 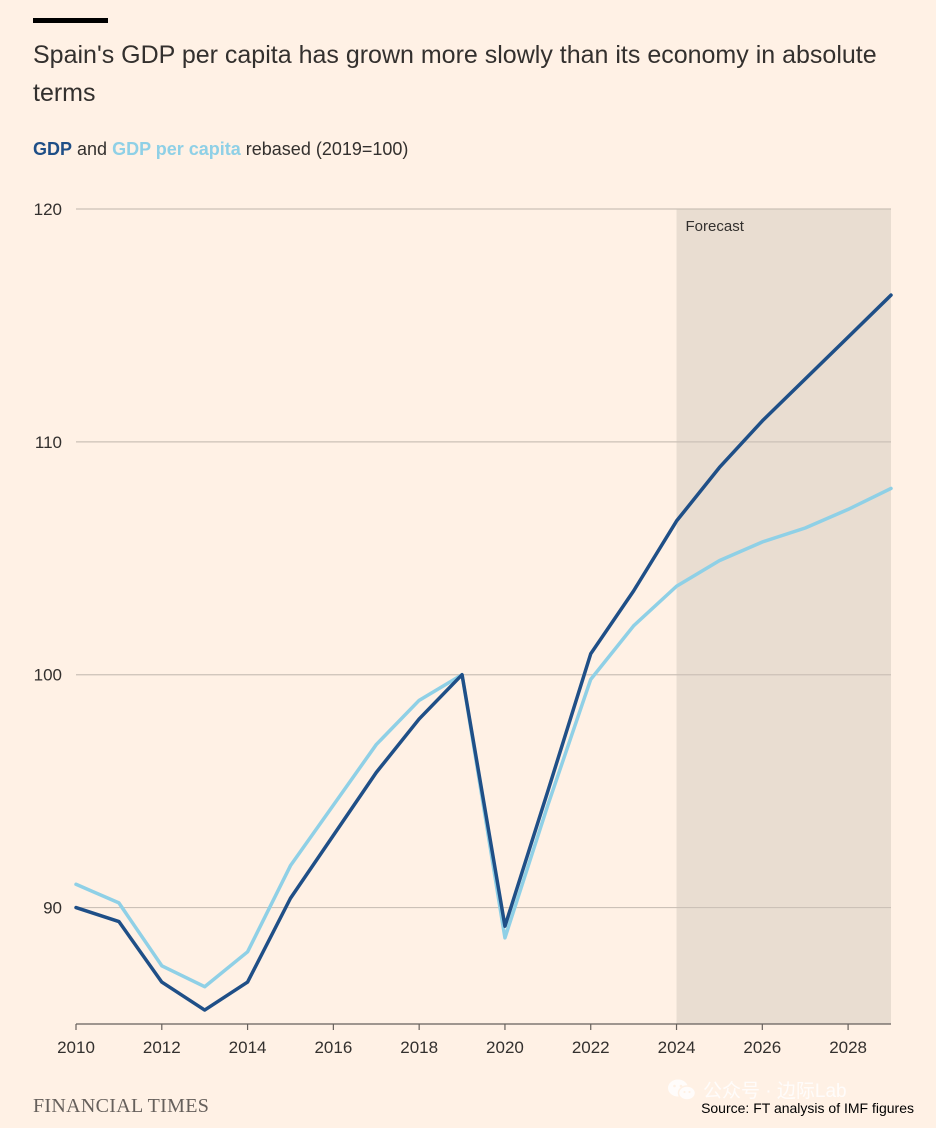 I want to click on x-tick-label: 2016, so click(x=333, y=1047).